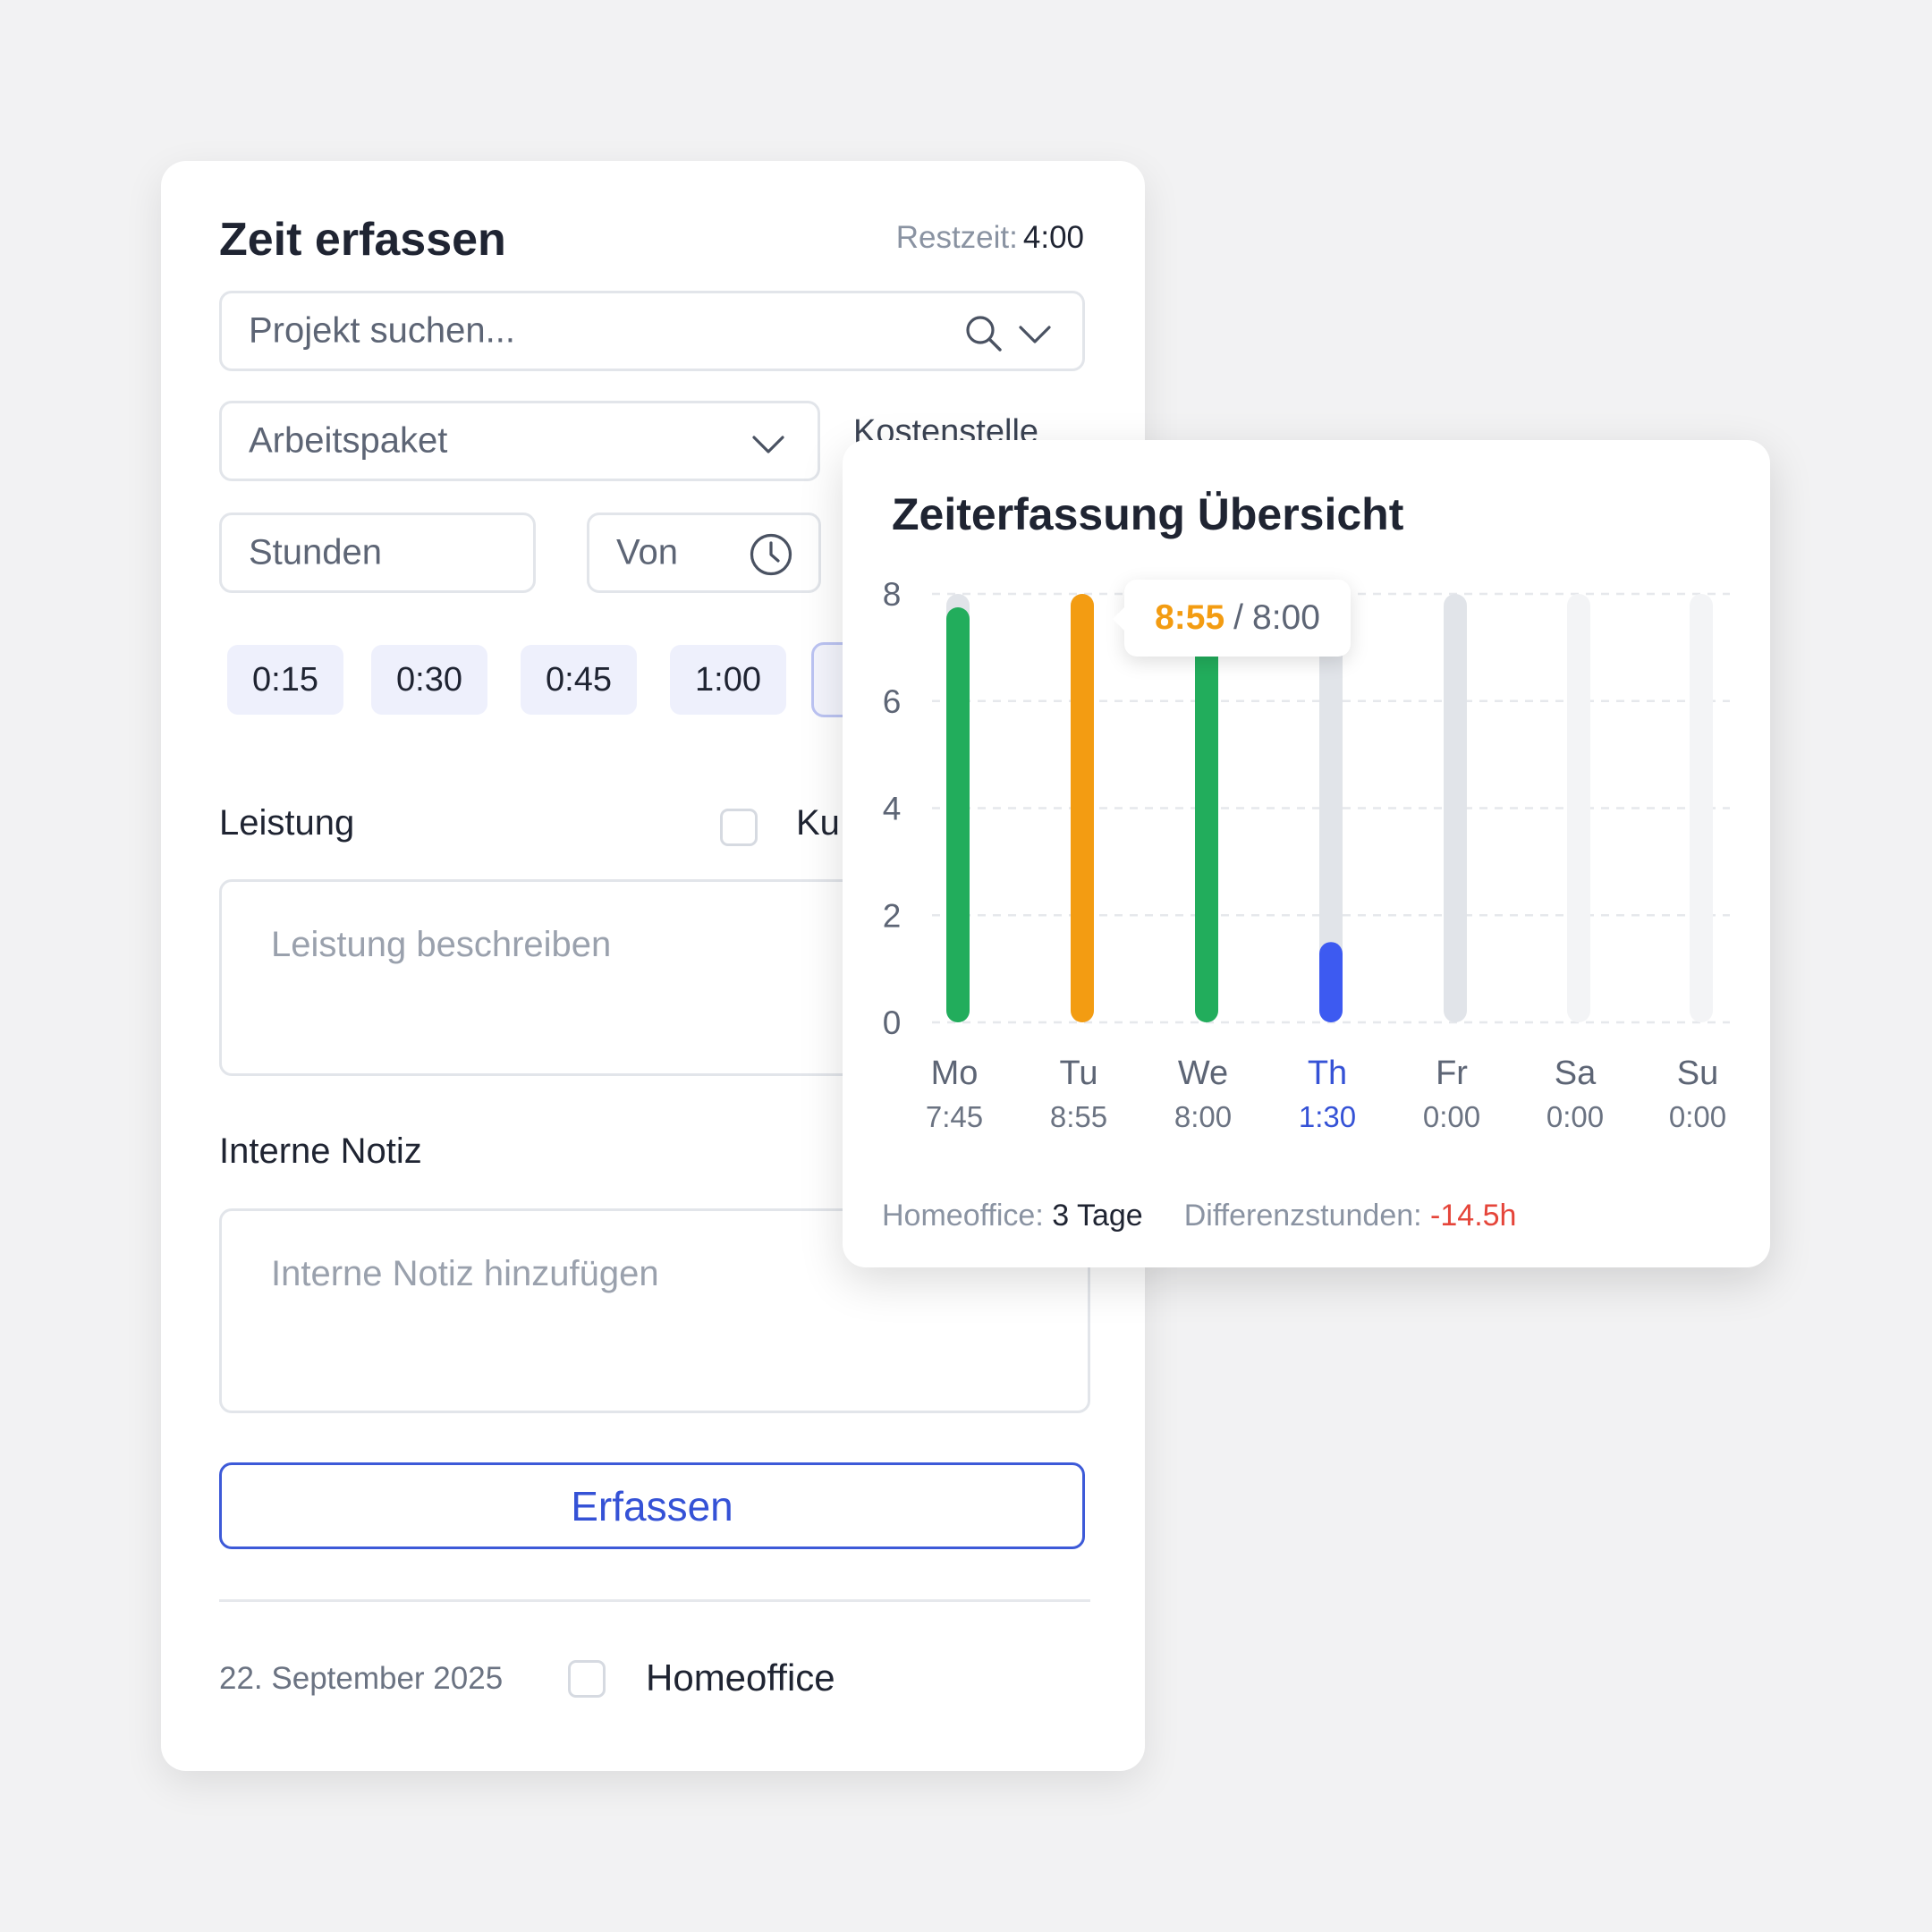 The image size is (1932, 1932). I want to click on clock-icon, so click(771, 554).